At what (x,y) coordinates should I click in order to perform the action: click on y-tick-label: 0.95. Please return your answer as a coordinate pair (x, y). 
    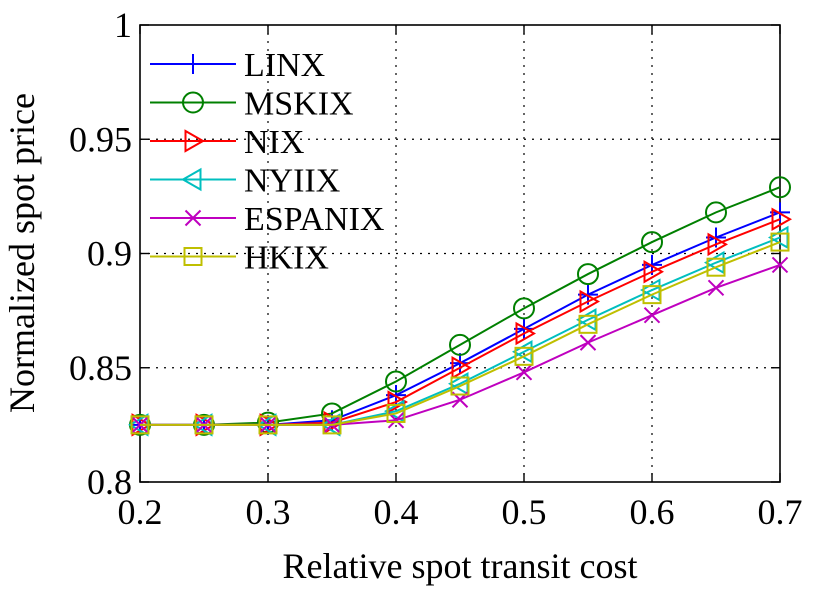
    Looking at the image, I should click on (100, 139).